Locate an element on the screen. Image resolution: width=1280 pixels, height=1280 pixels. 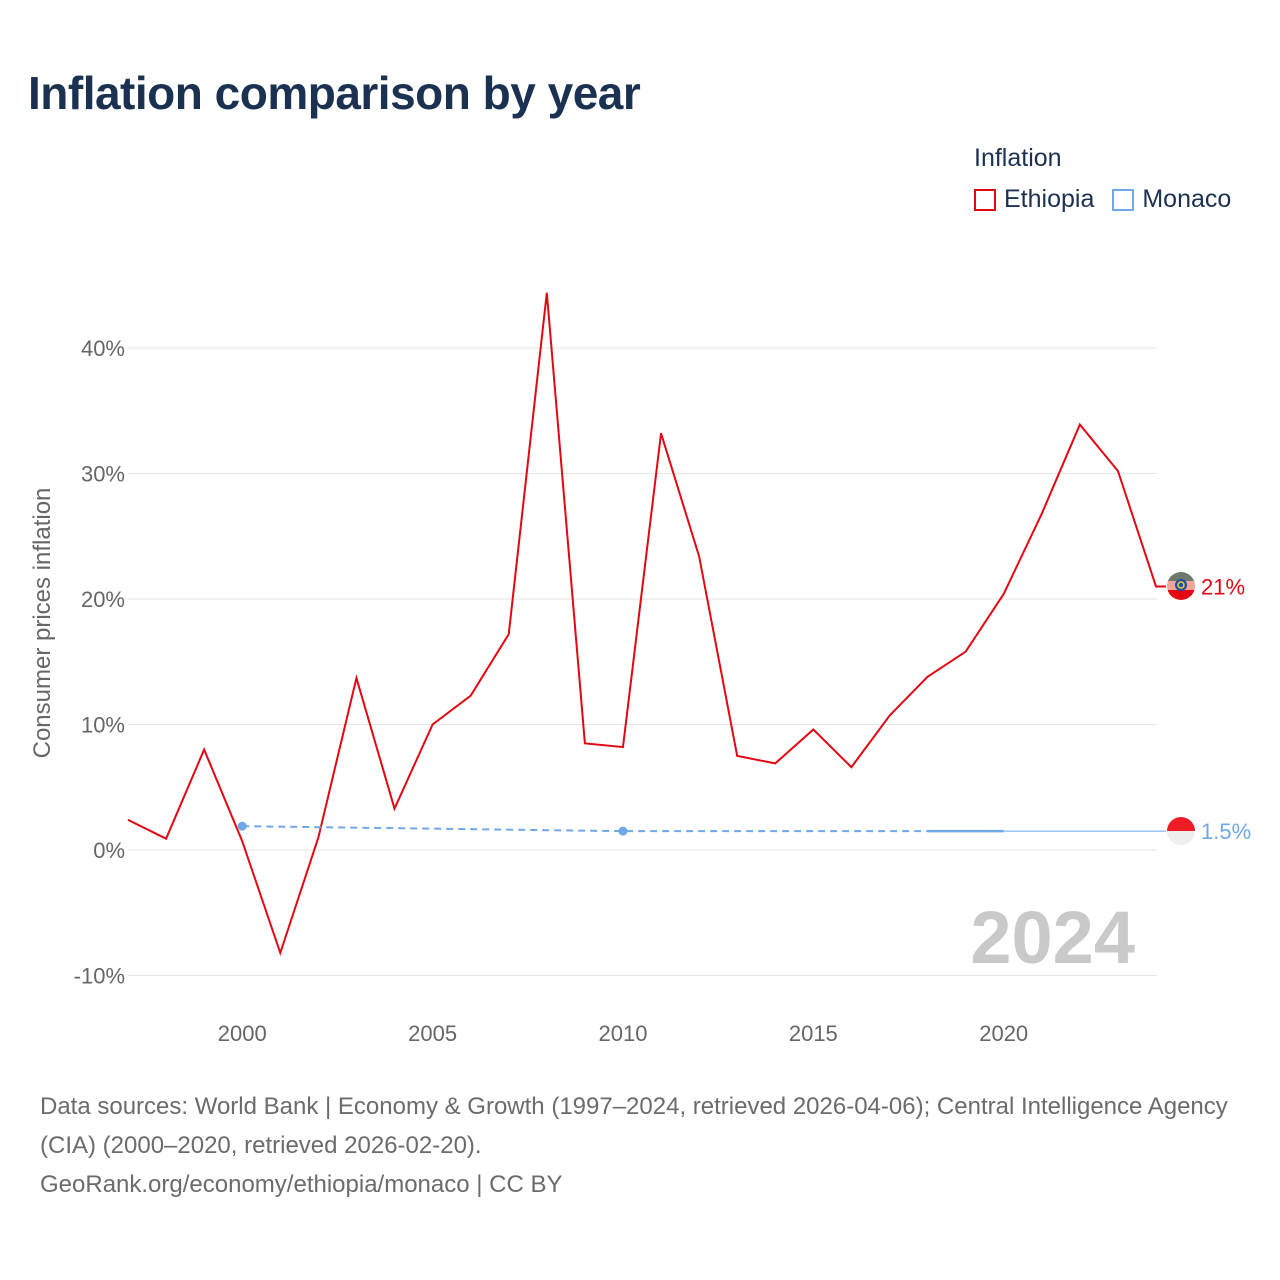
legend-label-ethiopia: Ethiopia is located at coordinates (1049, 199).